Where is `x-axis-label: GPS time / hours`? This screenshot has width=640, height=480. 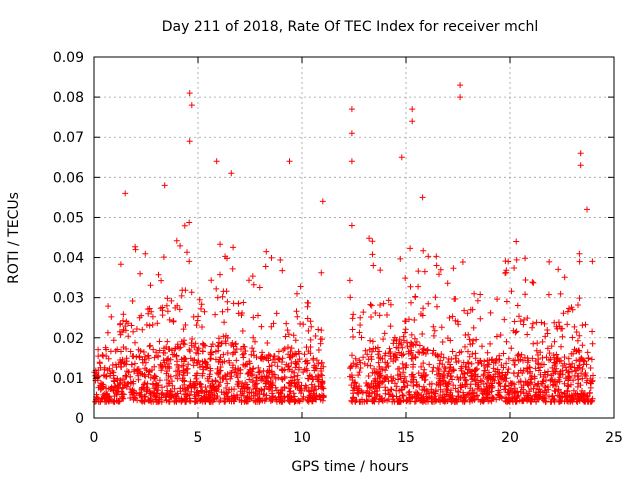
x-axis-label: GPS time / hours is located at coordinates (349, 467).